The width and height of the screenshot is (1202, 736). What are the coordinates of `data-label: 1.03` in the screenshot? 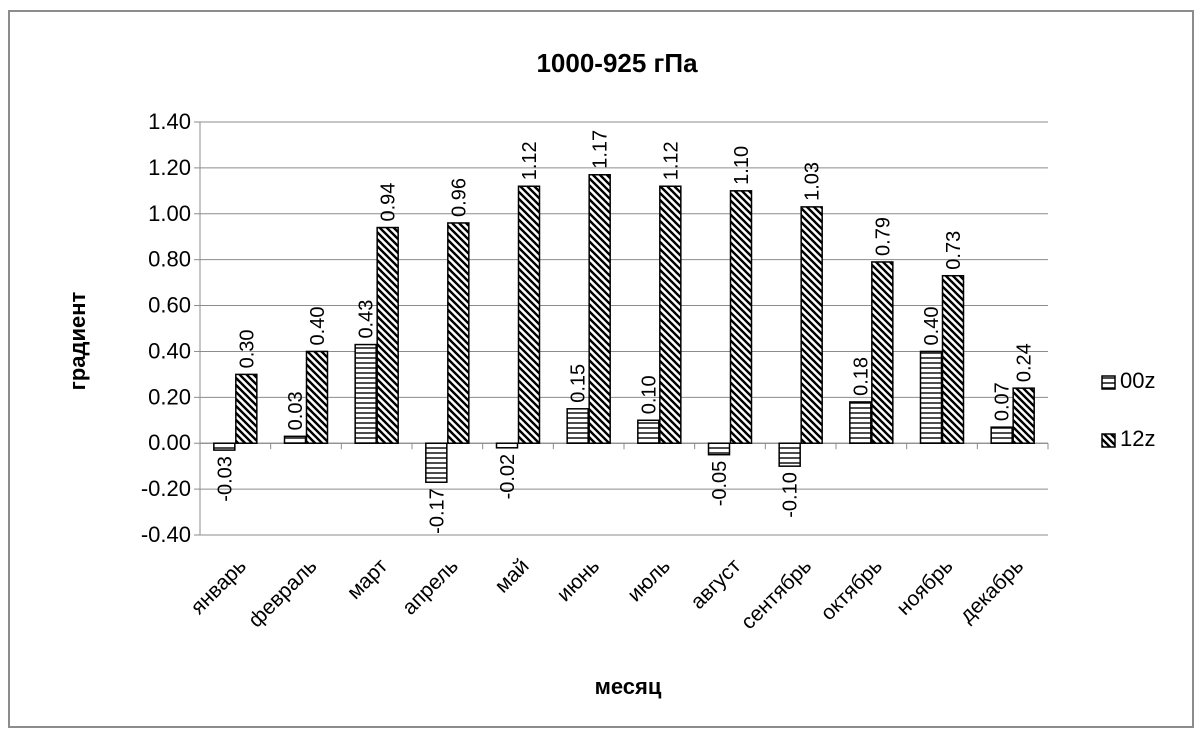 It's located at (813, 181).